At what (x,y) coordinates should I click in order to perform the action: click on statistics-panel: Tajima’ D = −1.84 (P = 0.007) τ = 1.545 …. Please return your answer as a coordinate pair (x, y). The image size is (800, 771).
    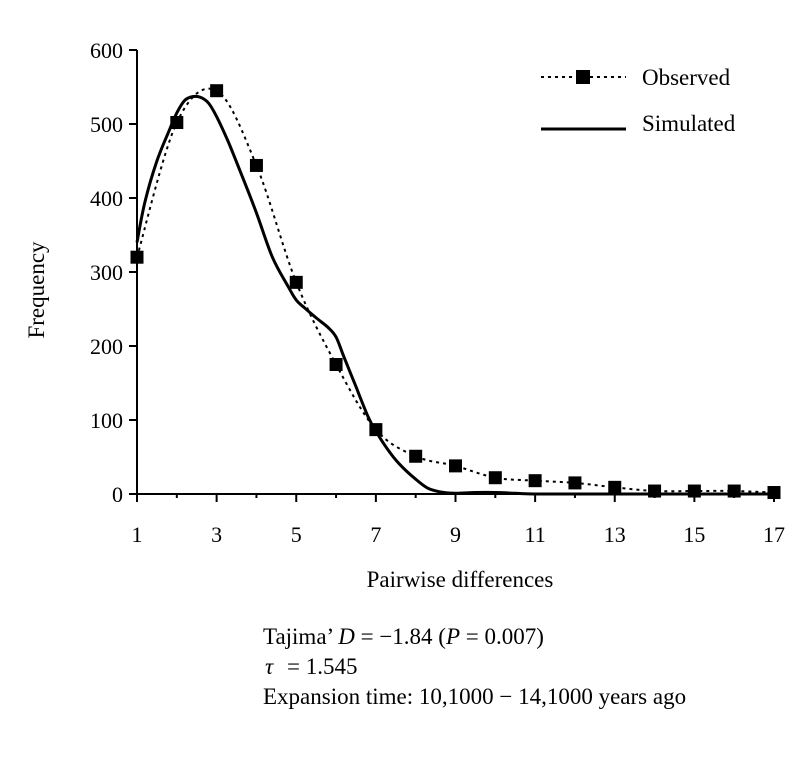
    Looking at the image, I should click on (474, 667).